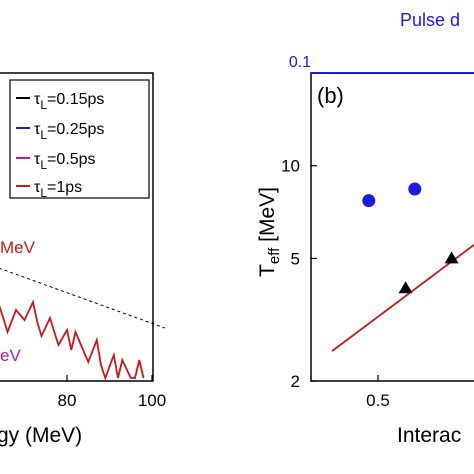  I want to click on top-axis-label: Pulse d, so click(430, 20).